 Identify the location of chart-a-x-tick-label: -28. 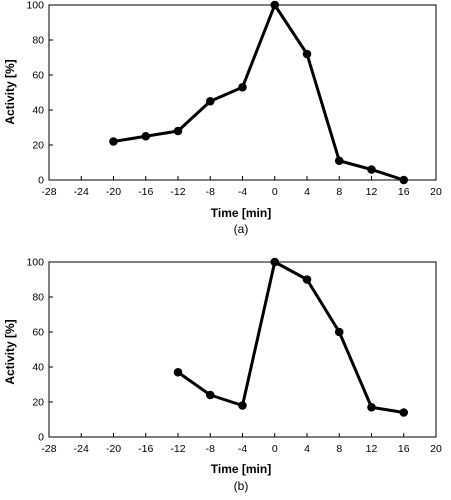
(48, 192).